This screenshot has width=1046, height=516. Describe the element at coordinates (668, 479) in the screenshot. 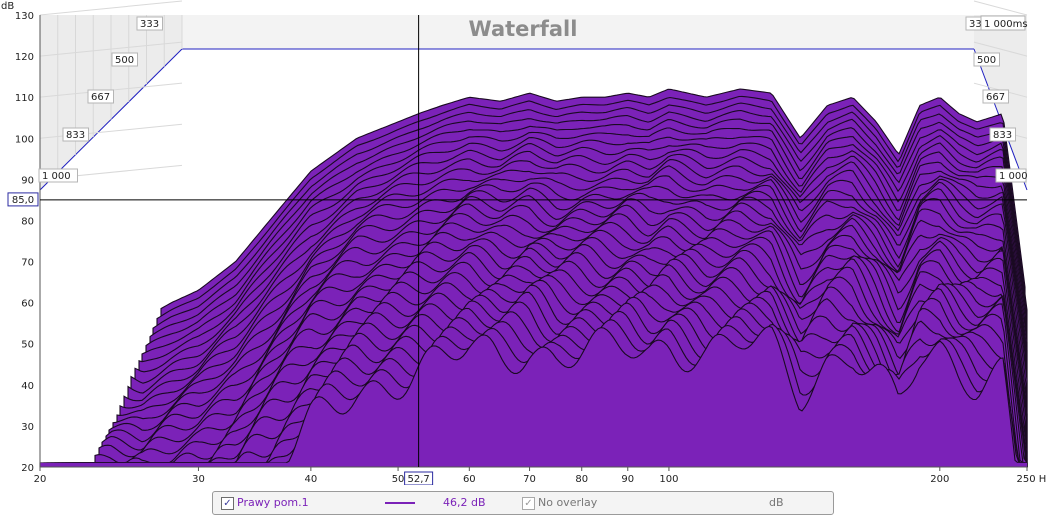

I see `x-tick-label: 100` at that location.